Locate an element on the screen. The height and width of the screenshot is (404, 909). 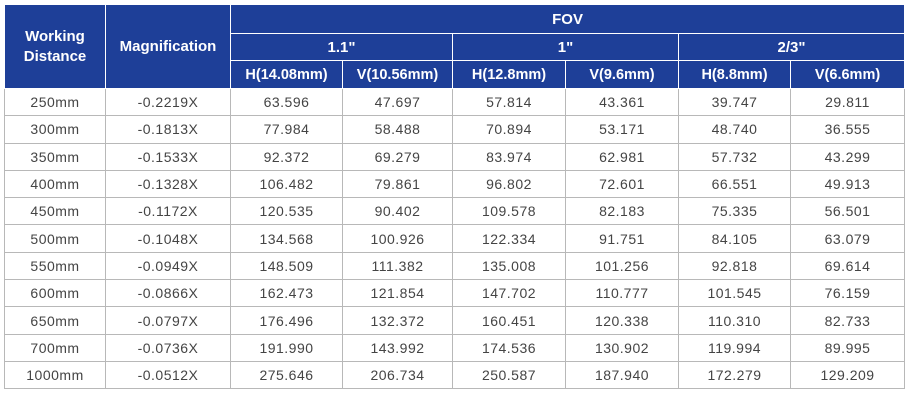
cell: 69.614 is located at coordinates (847, 266).